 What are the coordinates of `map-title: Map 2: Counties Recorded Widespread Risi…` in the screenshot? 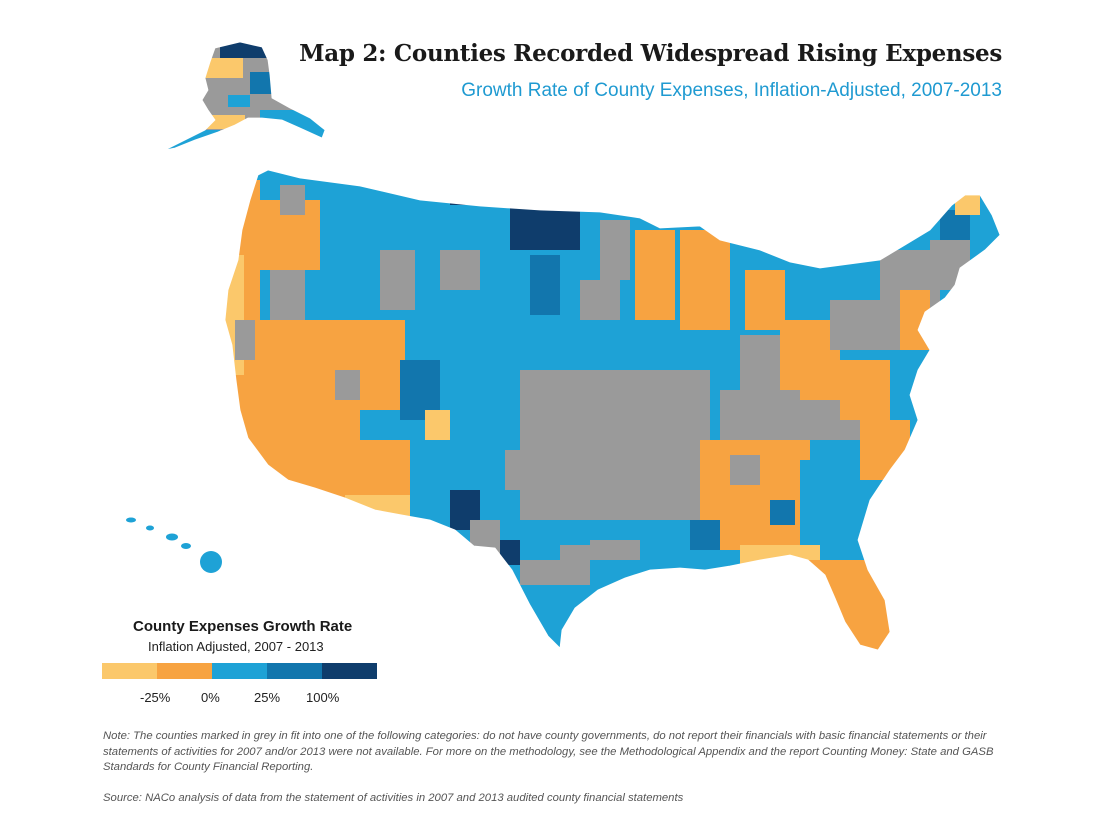 It's located at (650, 53).